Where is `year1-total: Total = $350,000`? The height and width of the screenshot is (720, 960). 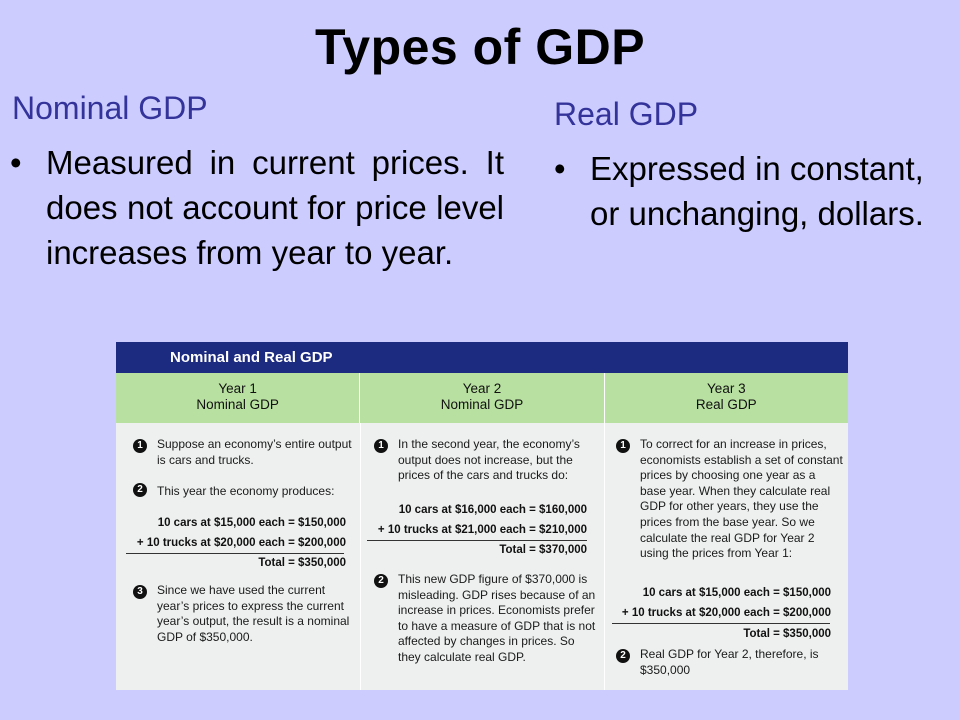
year1-total: Total = $350,000 is located at coordinates (302, 563).